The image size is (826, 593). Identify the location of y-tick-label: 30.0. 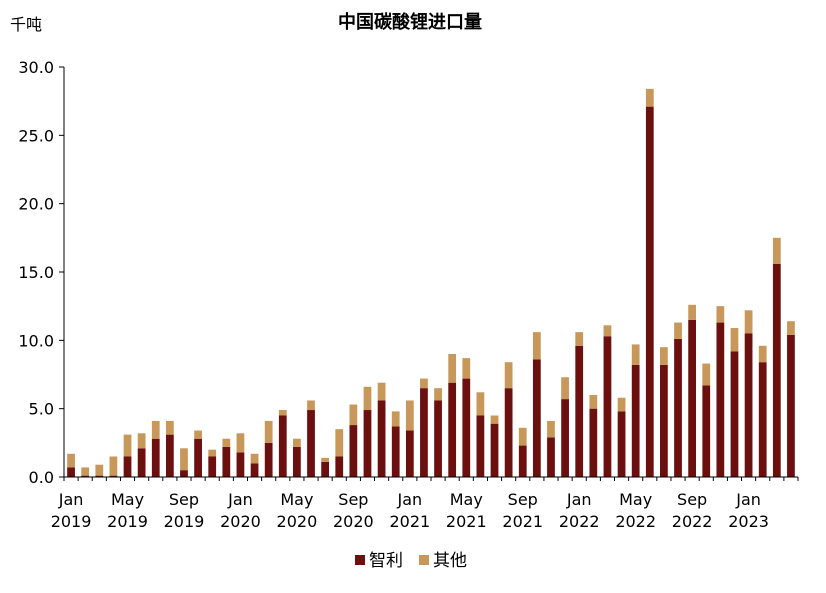
(36, 67).